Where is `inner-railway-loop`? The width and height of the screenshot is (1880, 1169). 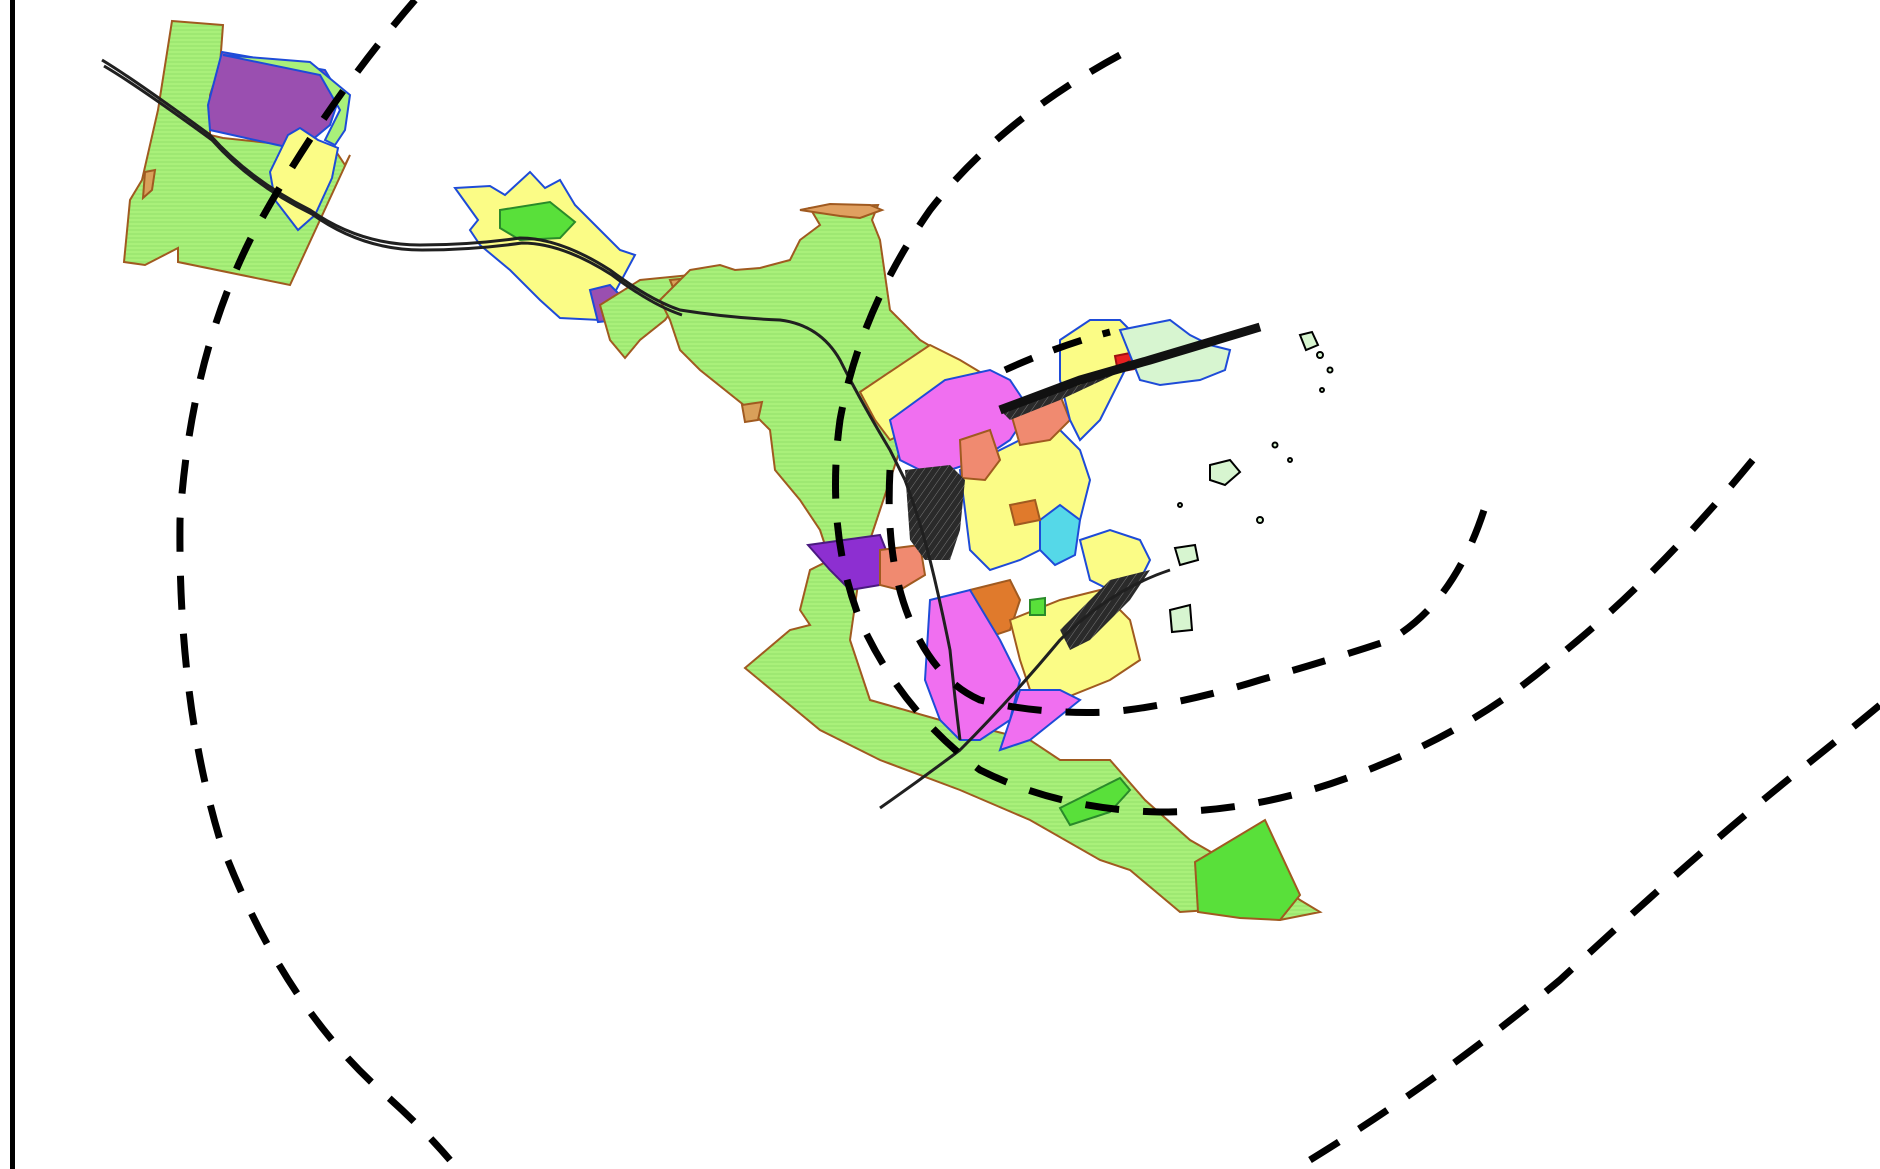
inner-railway-loop is located at coordinates (932, 610).